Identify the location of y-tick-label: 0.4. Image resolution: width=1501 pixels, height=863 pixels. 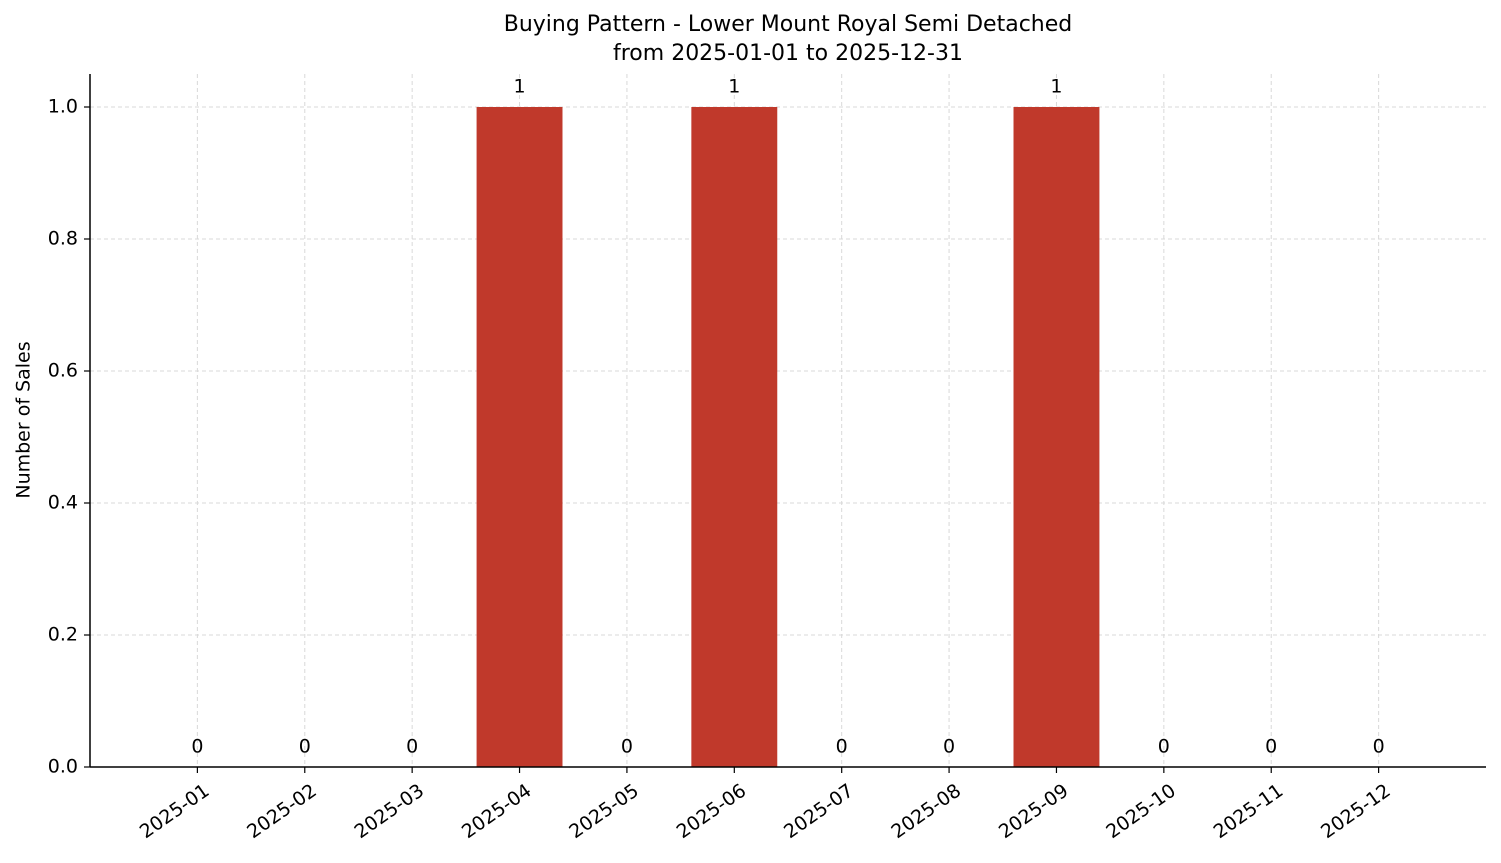
(63, 503).